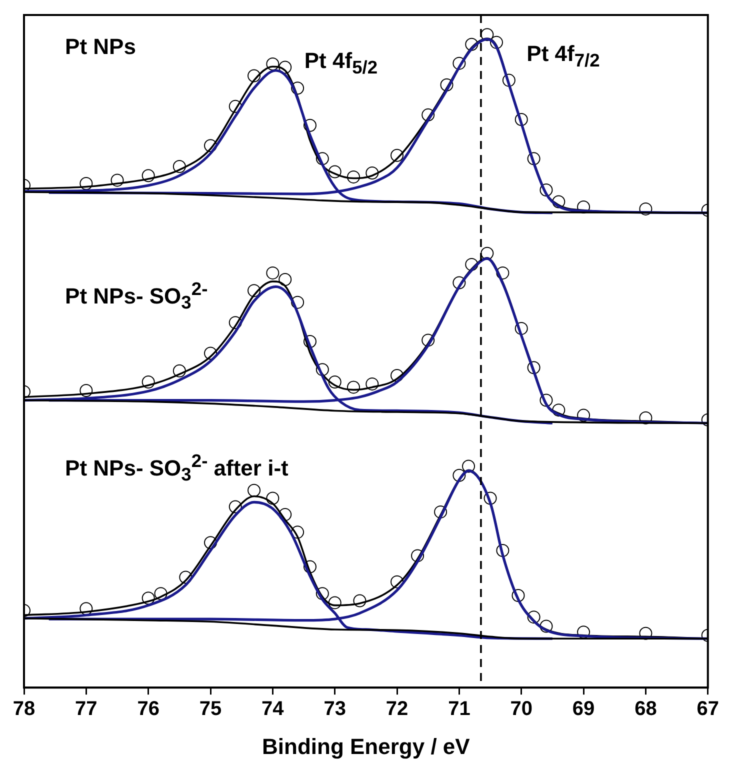  I want to click on annotation: Pt 4f$_{7/2}$, so click(563, 56).